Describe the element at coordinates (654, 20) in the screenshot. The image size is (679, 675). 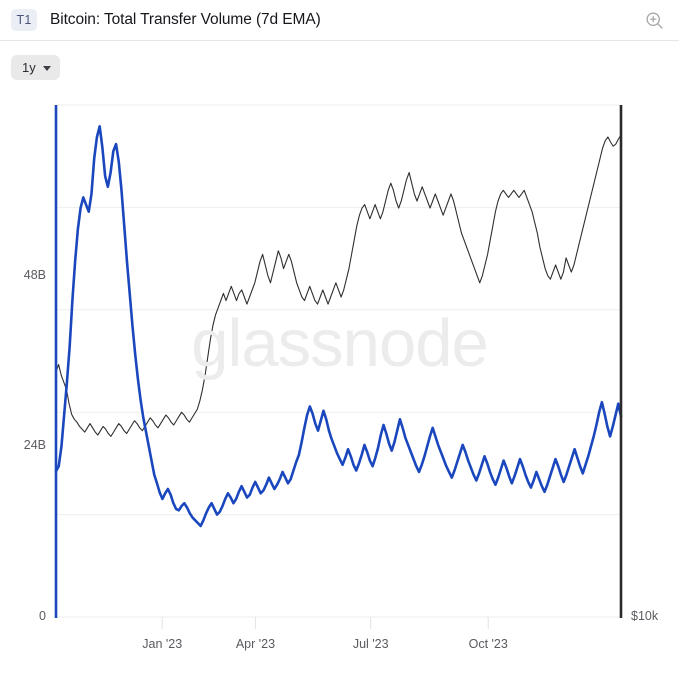
I see `magnifier-plus-icon` at that location.